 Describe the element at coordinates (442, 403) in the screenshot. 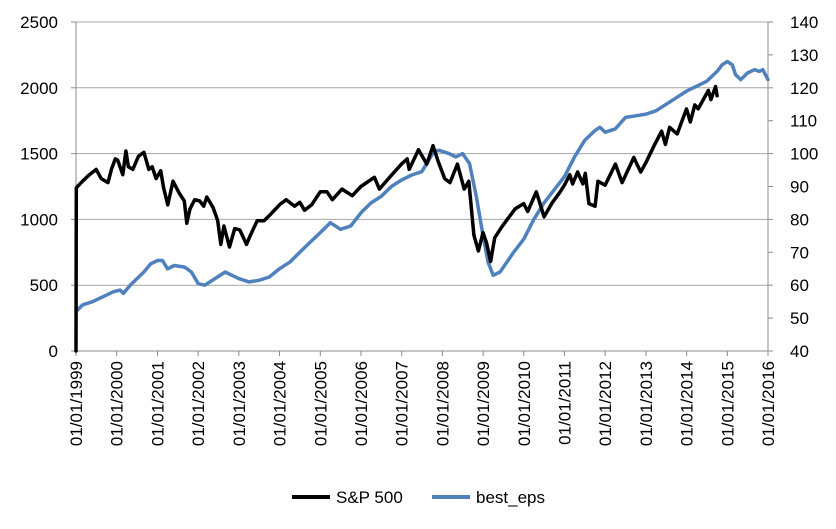

I see `x-tick-label: 01/01/2008` at that location.